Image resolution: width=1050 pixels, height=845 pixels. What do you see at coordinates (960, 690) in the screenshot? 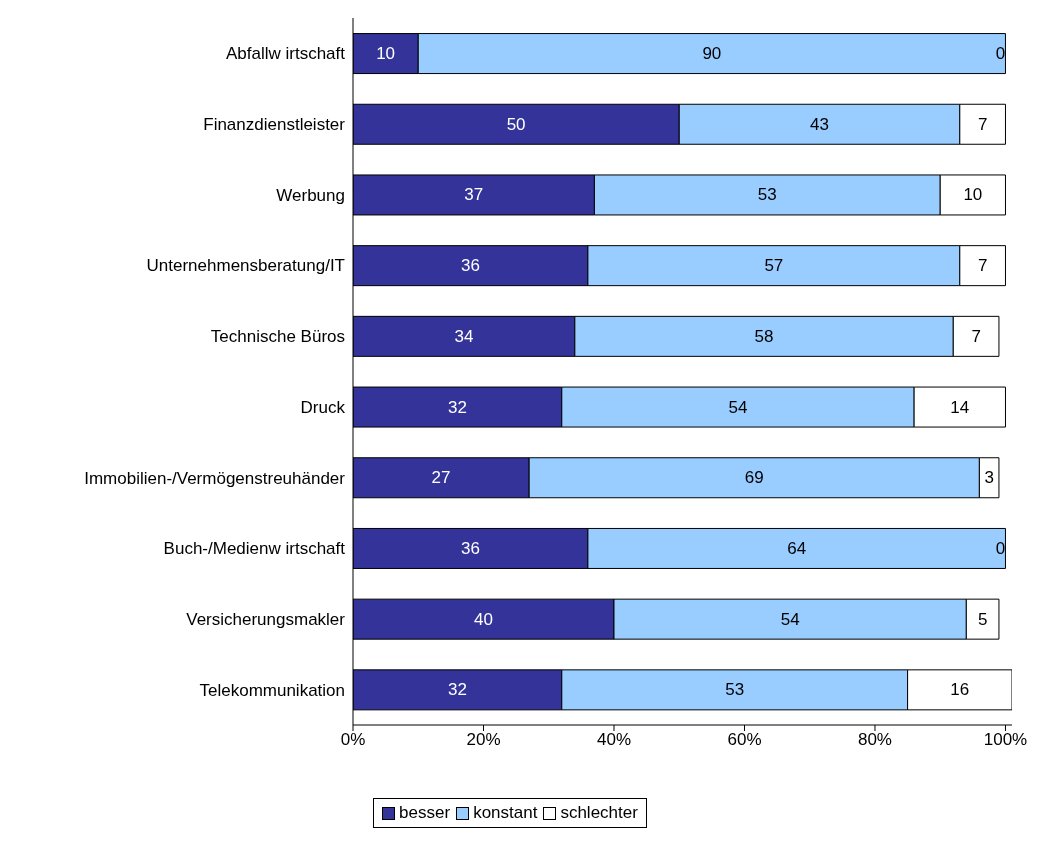
I see `data-label: 16` at bounding box center [960, 690].